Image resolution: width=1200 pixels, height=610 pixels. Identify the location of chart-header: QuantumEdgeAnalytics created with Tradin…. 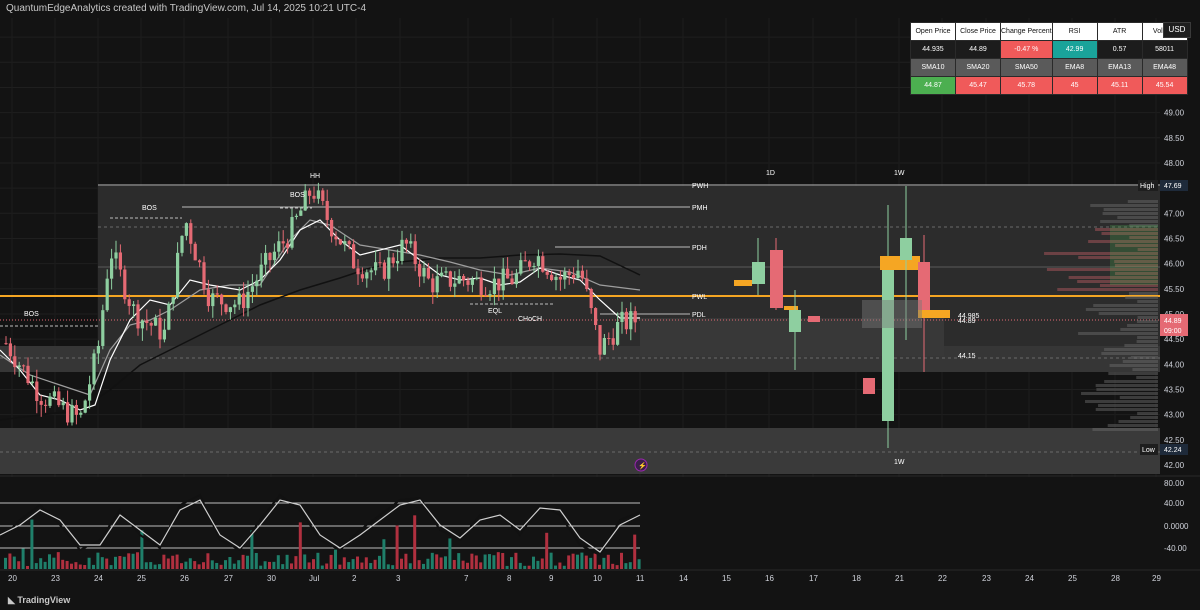
(600, 9).